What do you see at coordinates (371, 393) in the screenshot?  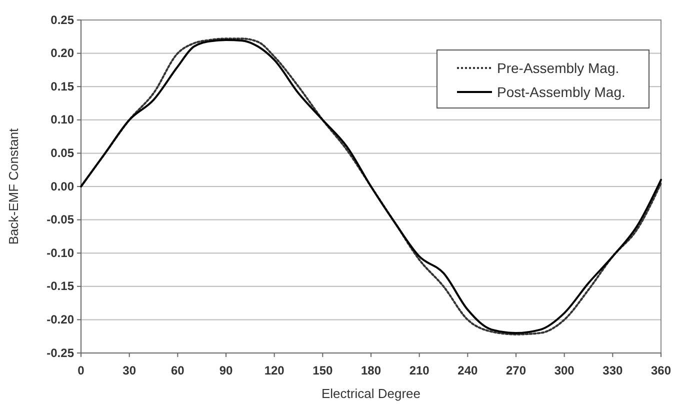 I see `x-axis-title: Electrical Degree` at bounding box center [371, 393].